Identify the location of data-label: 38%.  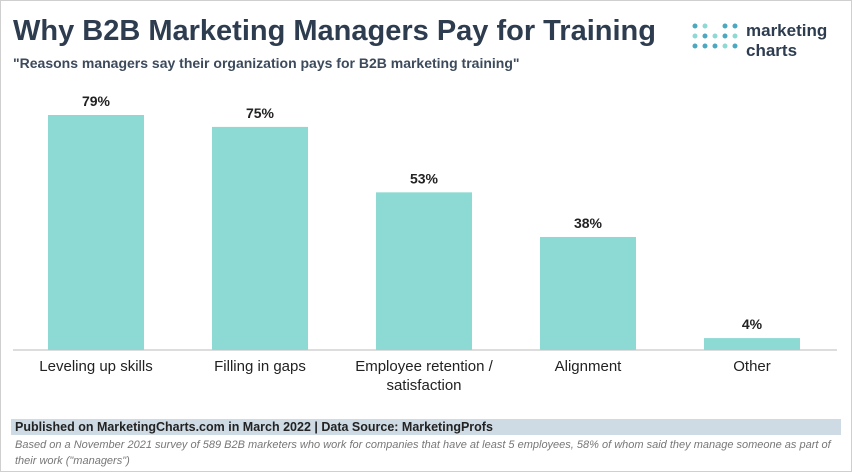
(588, 223).